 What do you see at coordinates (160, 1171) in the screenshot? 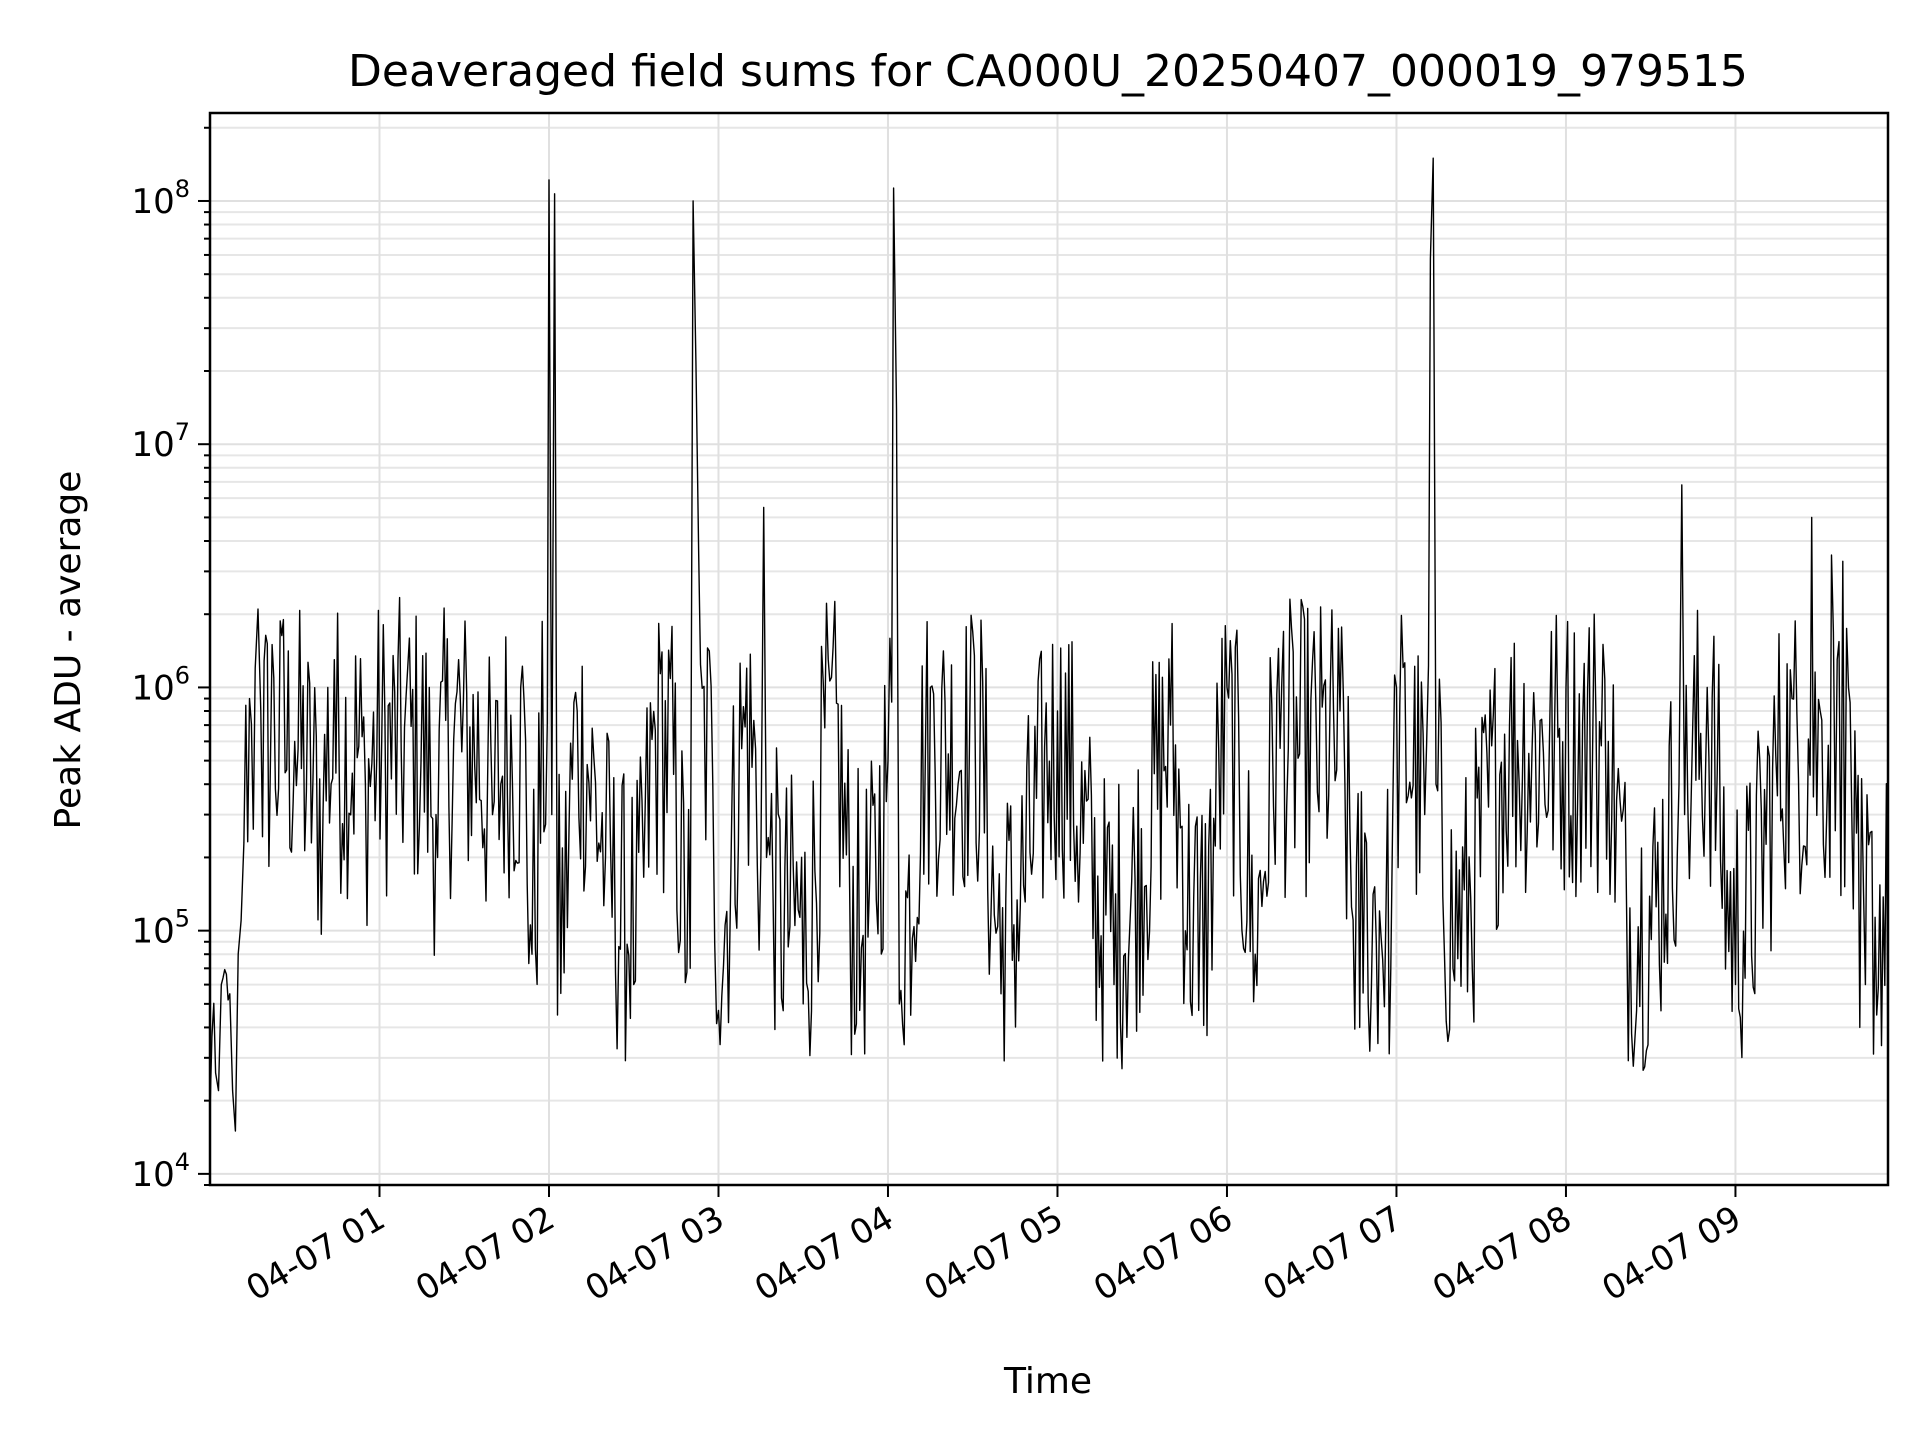
I see `y-tick-label: 10⁴` at bounding box center [160, 1171].